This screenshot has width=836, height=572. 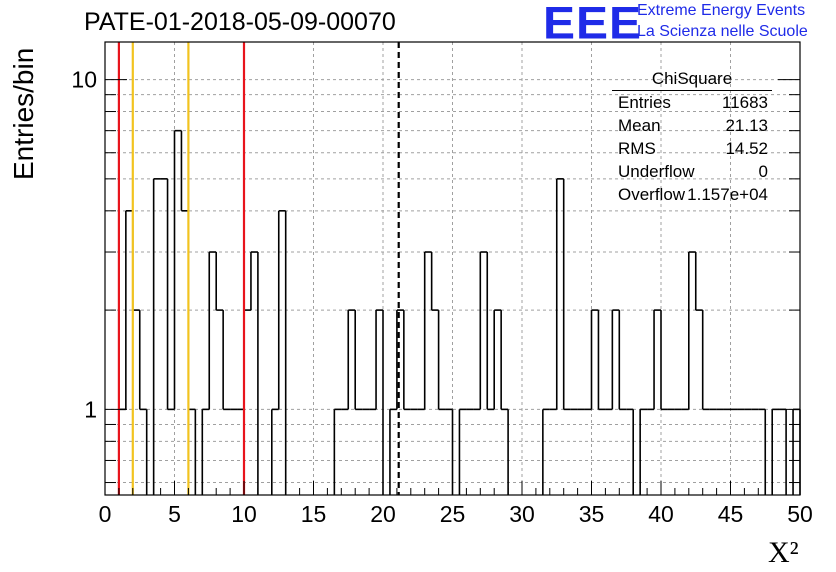 I want to click on chart-title: PATE-01-2018-05-09-00070, so click(x=240, y=22).